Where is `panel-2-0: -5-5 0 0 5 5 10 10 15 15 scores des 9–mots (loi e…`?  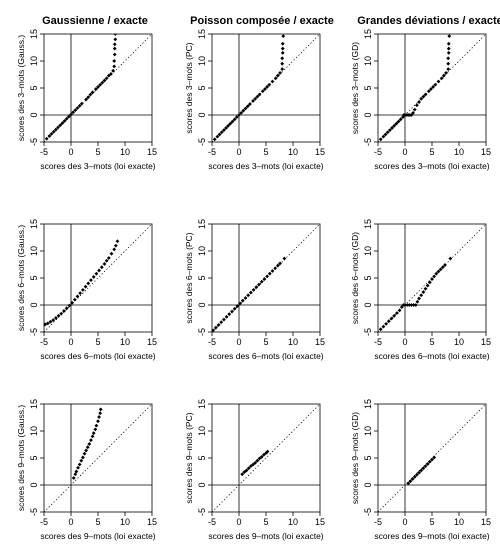
panel-2-0: -5-5 0 0 5 5 10 10 15 15 scores des 9–mots (loi e… is located at coordinates (86, 470).